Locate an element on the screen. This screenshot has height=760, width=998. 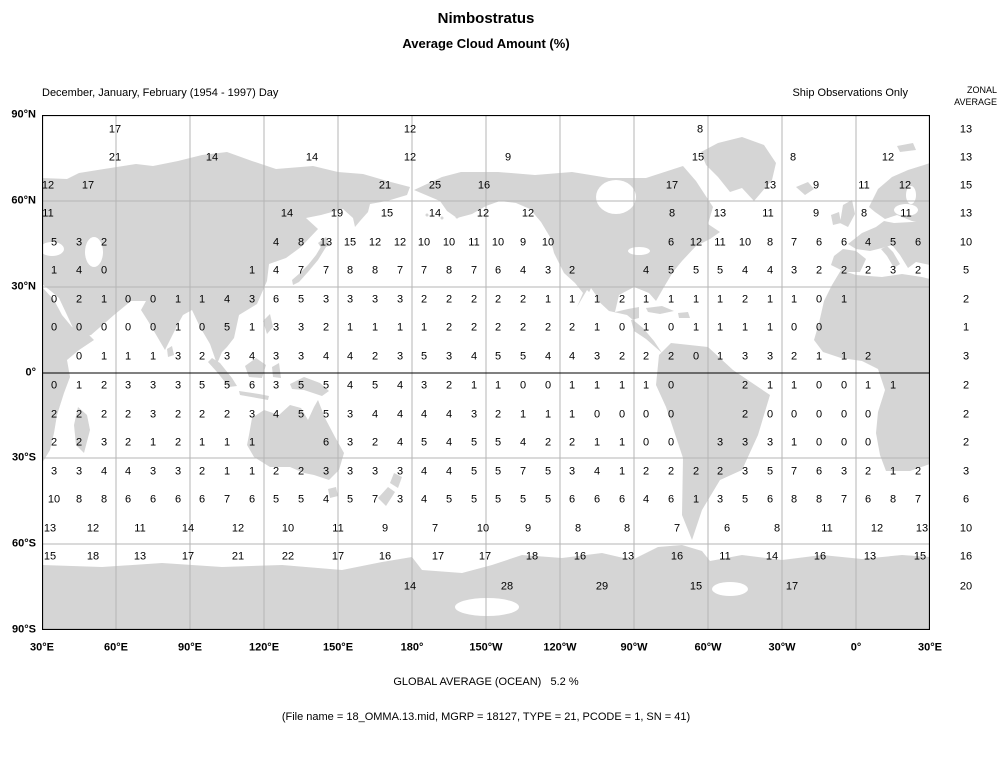
grid-value: 7 is located at coordinates (677, 528).